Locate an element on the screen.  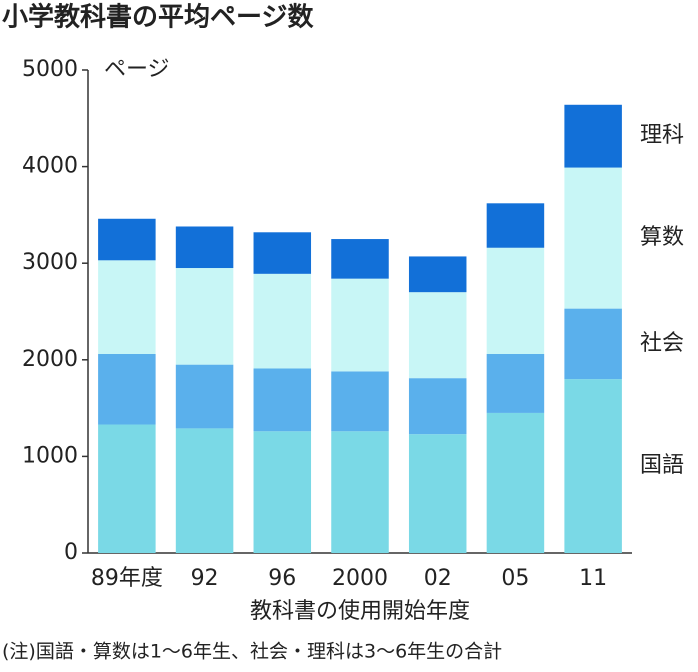
x-tick-label: 89年度 is located at coordinates (127, 578).